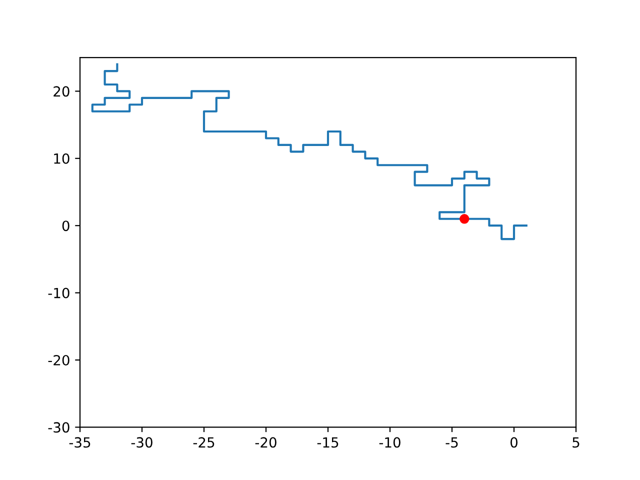 The height and width of the screenshot is (480, 640). What do you see at coordinates (452, 442) in the screenshot?
I see `x-tick-label: -5` at bounding box center [452, 442].